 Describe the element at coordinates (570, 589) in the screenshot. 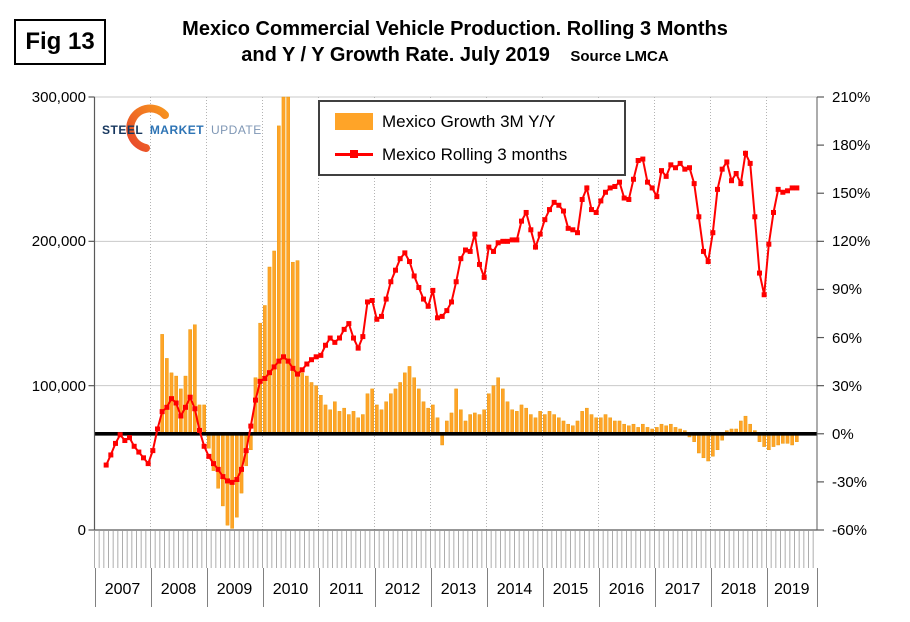

I see `year-label: 2015` at that location.